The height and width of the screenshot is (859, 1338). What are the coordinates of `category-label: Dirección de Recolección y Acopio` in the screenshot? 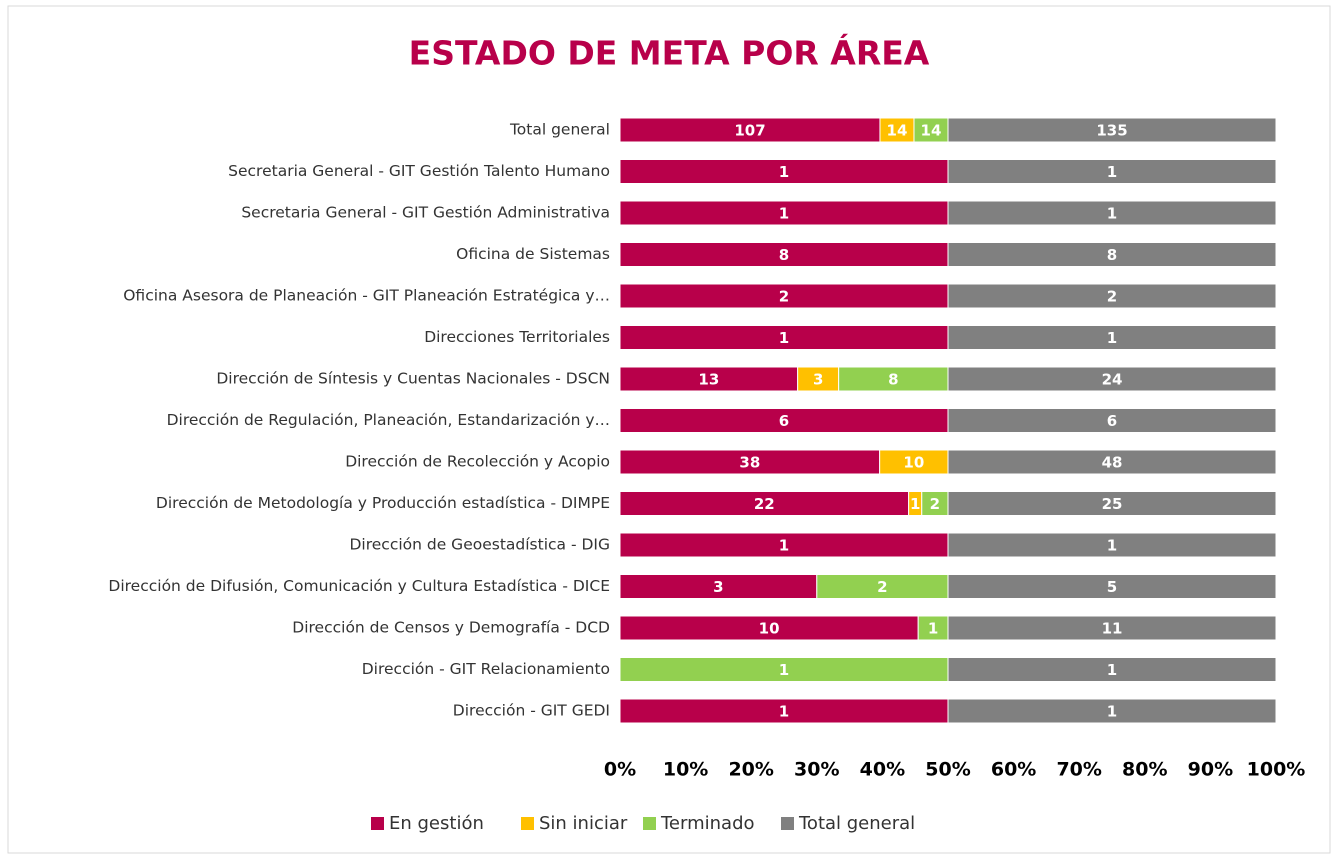 It's located at (477, 462).